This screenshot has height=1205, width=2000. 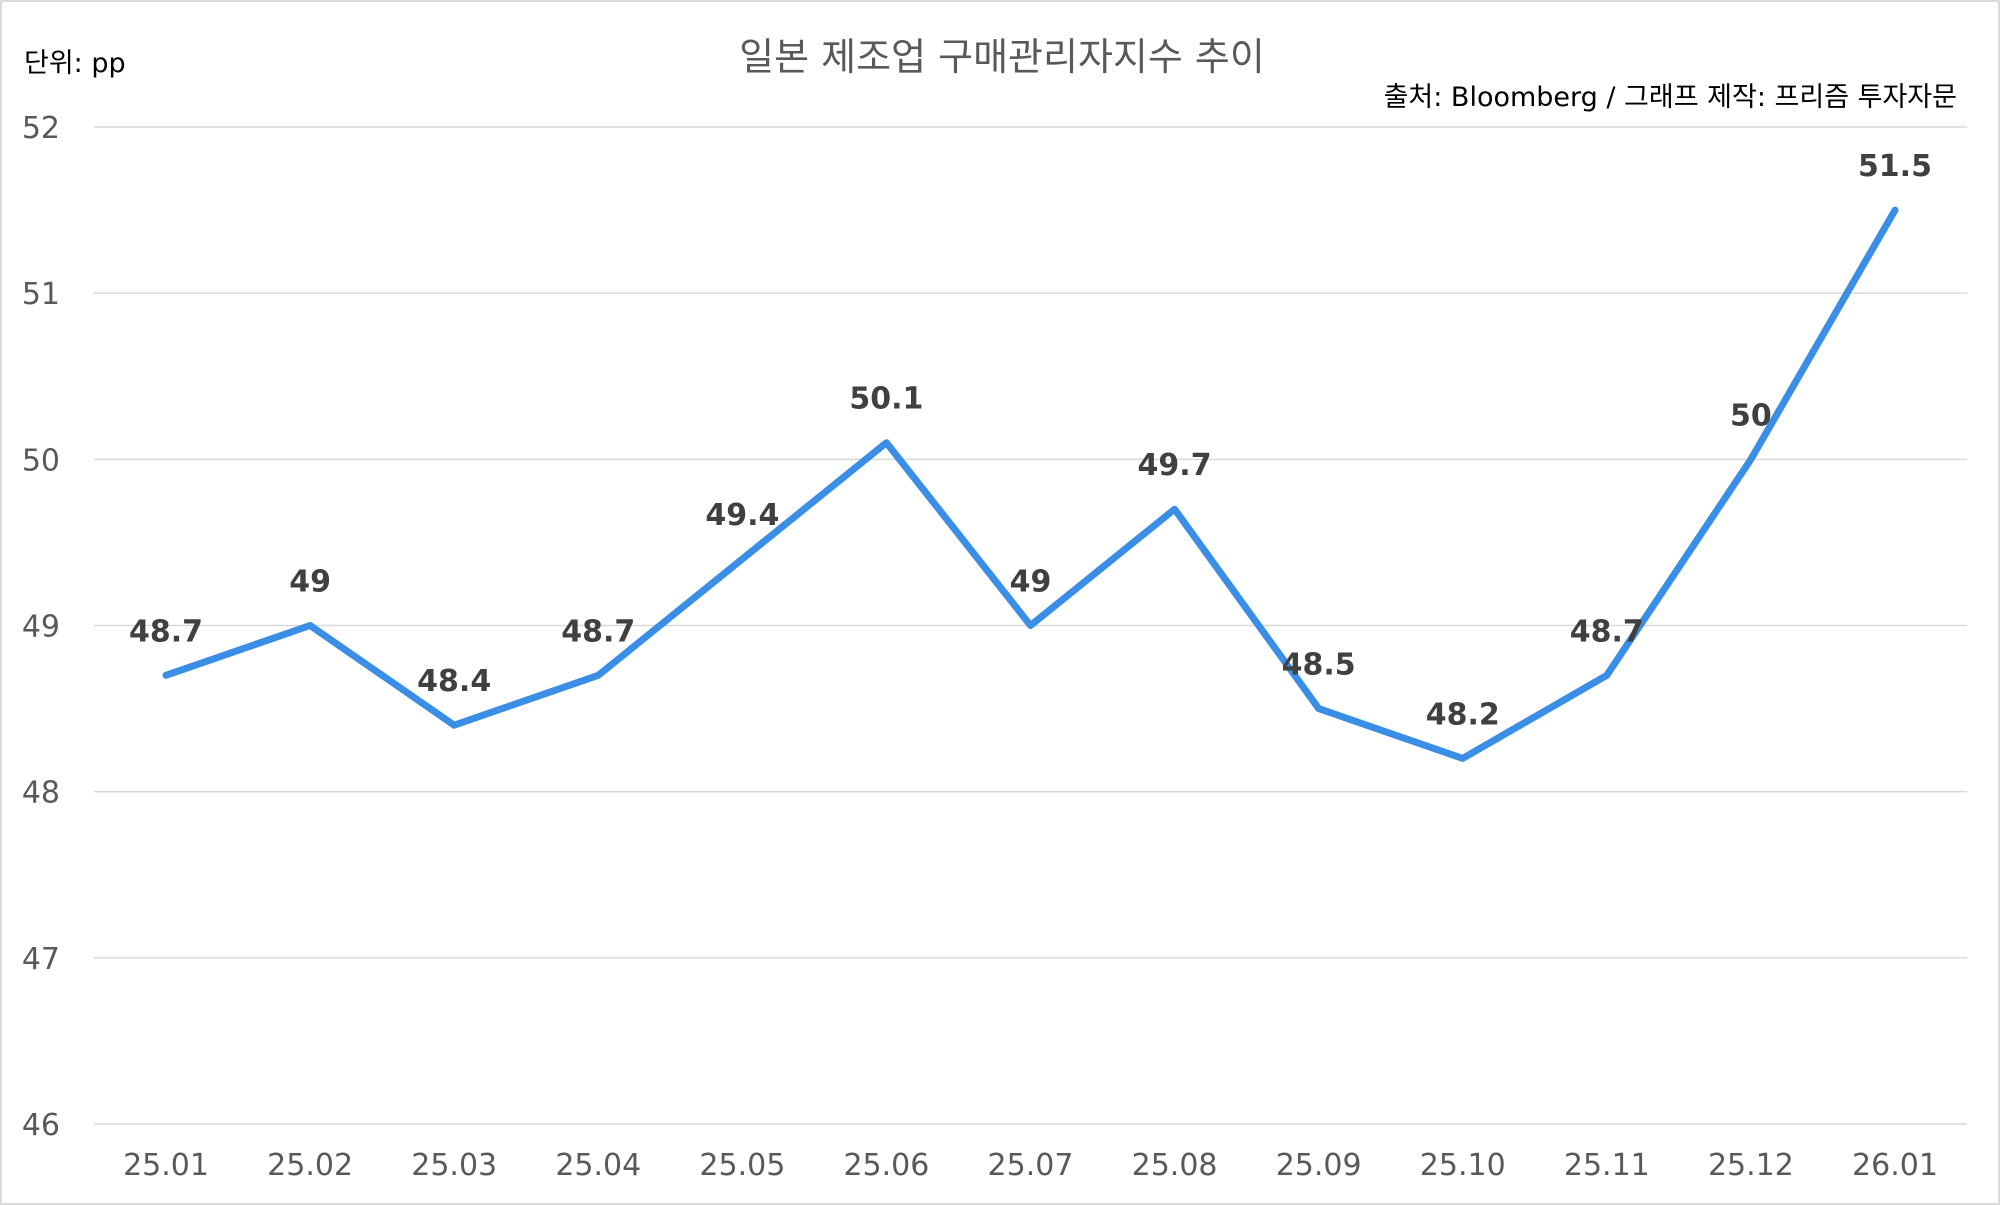 What do you see at coordinates (1895, 166) in the screenshot?
I see `data-label: 51.5` at bounding box center [1895, 166].